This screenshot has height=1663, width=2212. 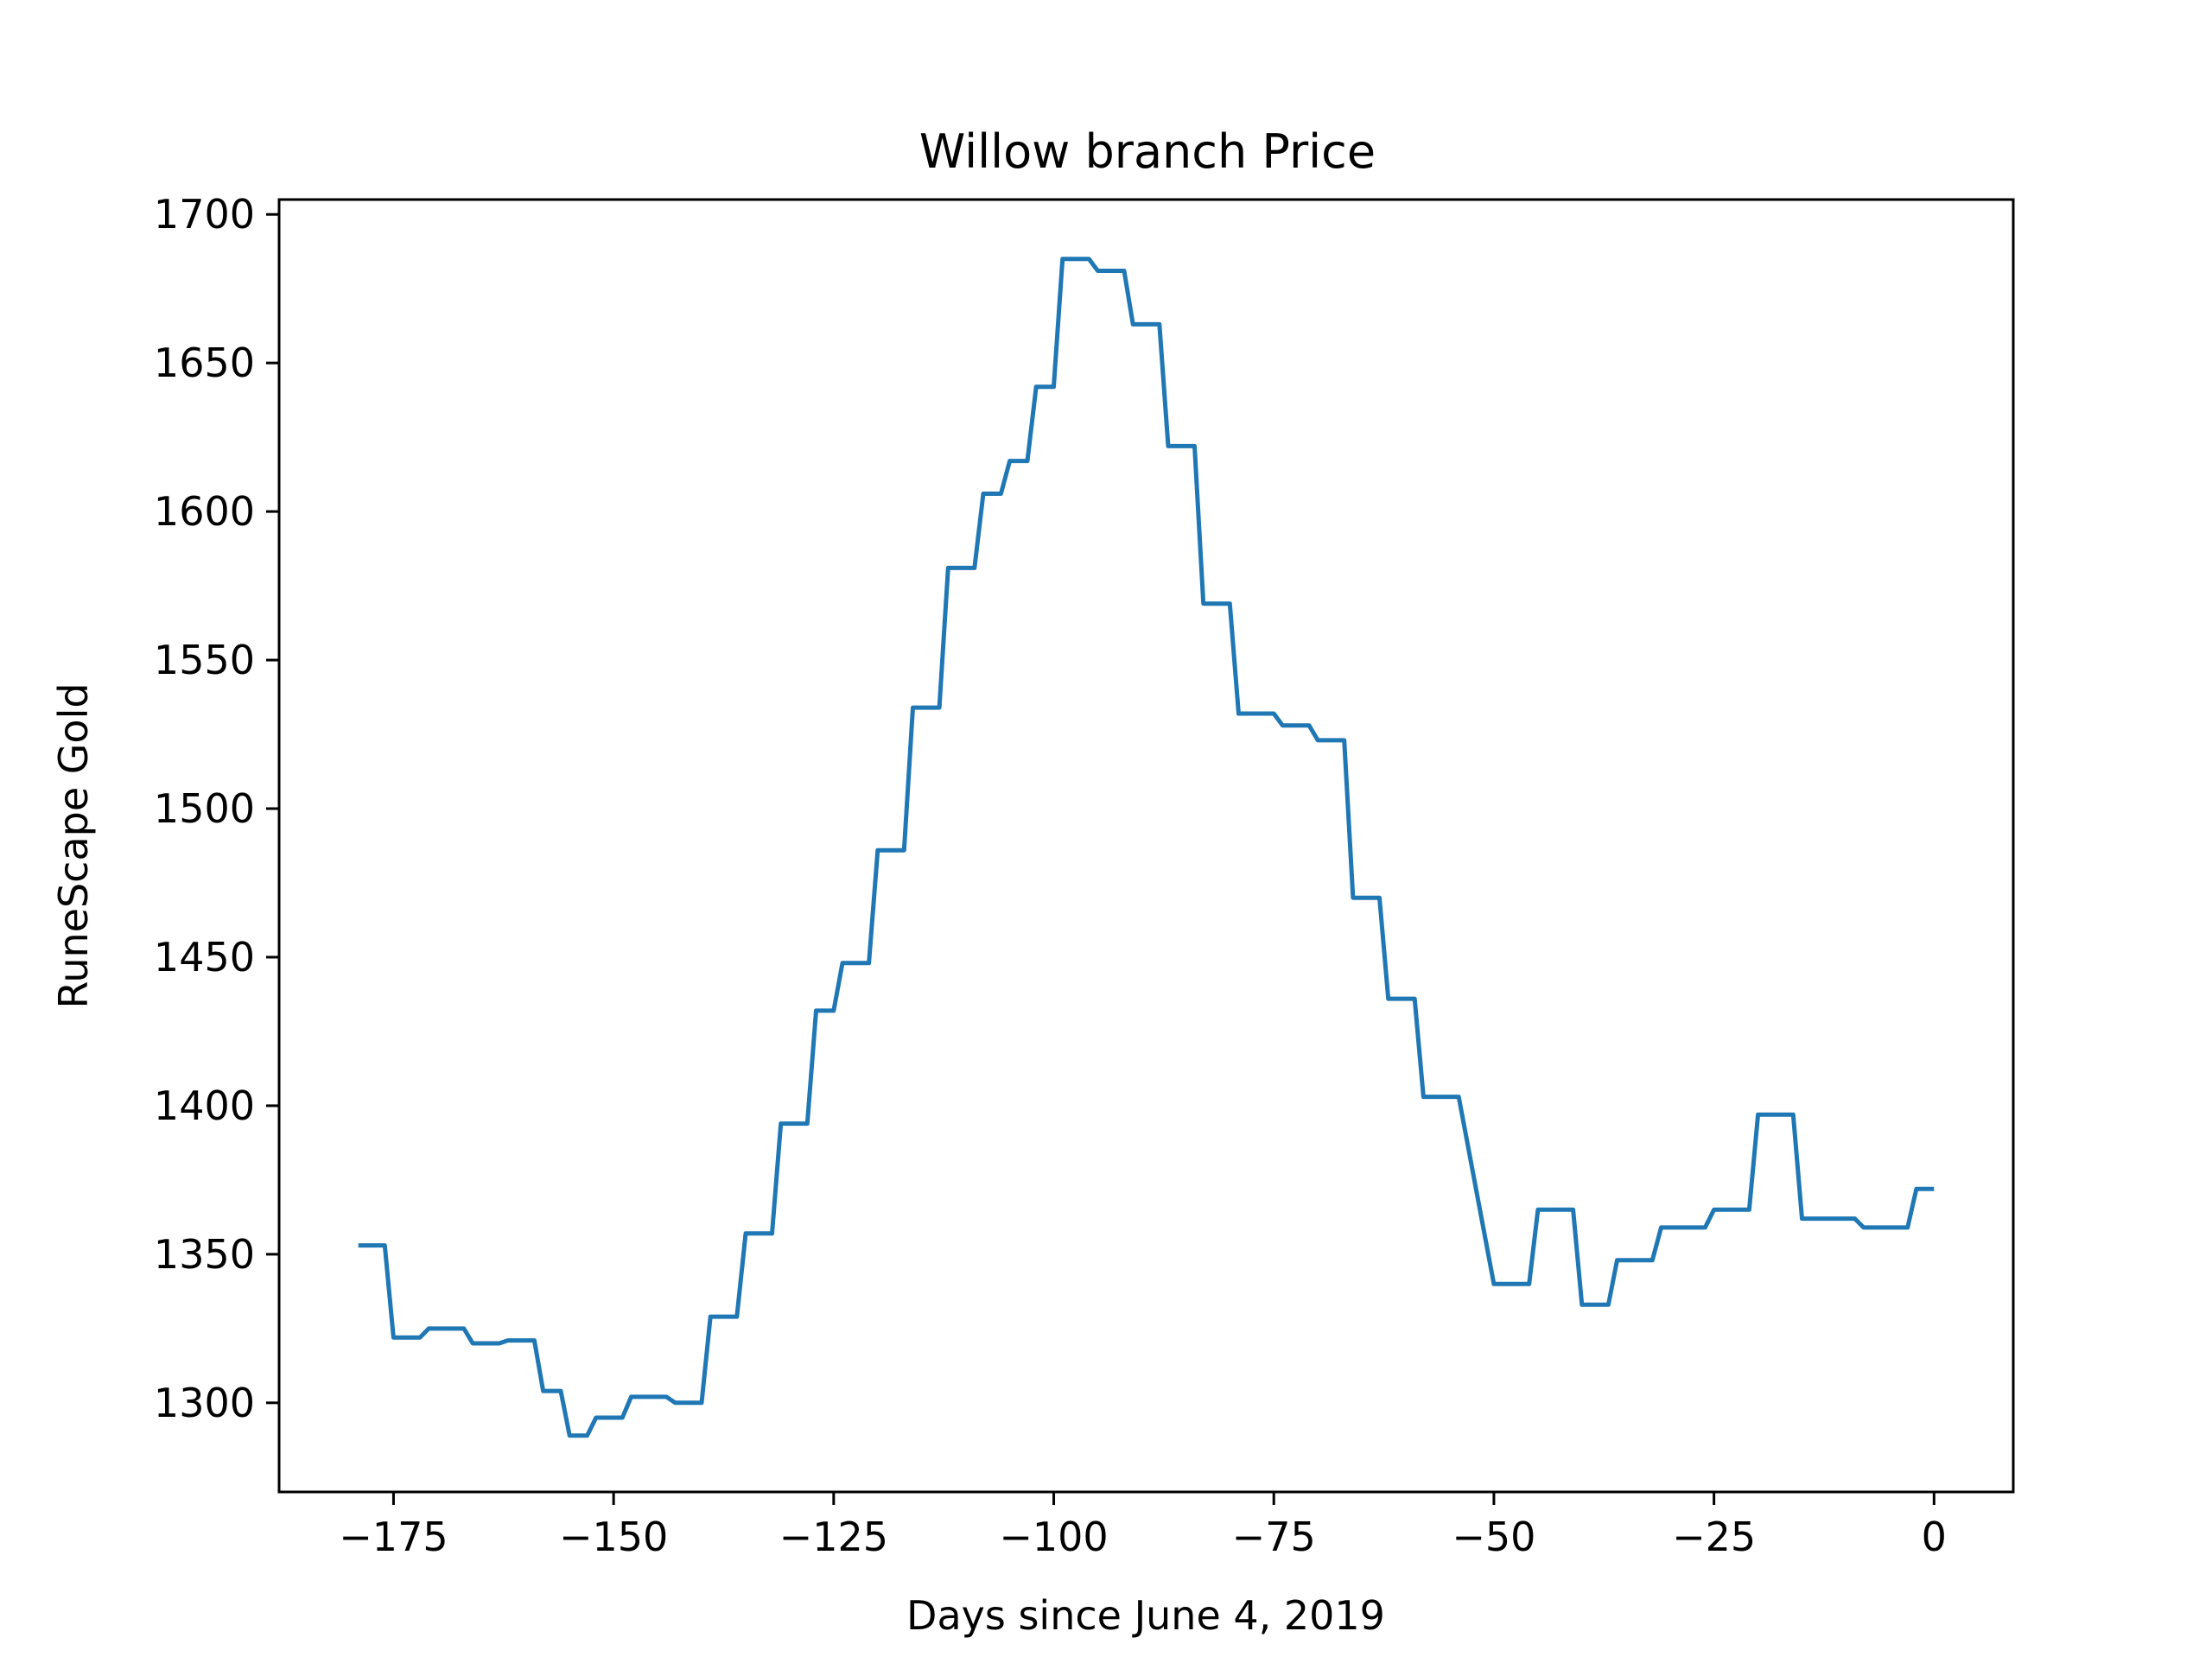 What do you see at coordinates (1714, 1537) in the screenshot?
I see `x-tick-label: −25` at bounding box center [1714, 1537].